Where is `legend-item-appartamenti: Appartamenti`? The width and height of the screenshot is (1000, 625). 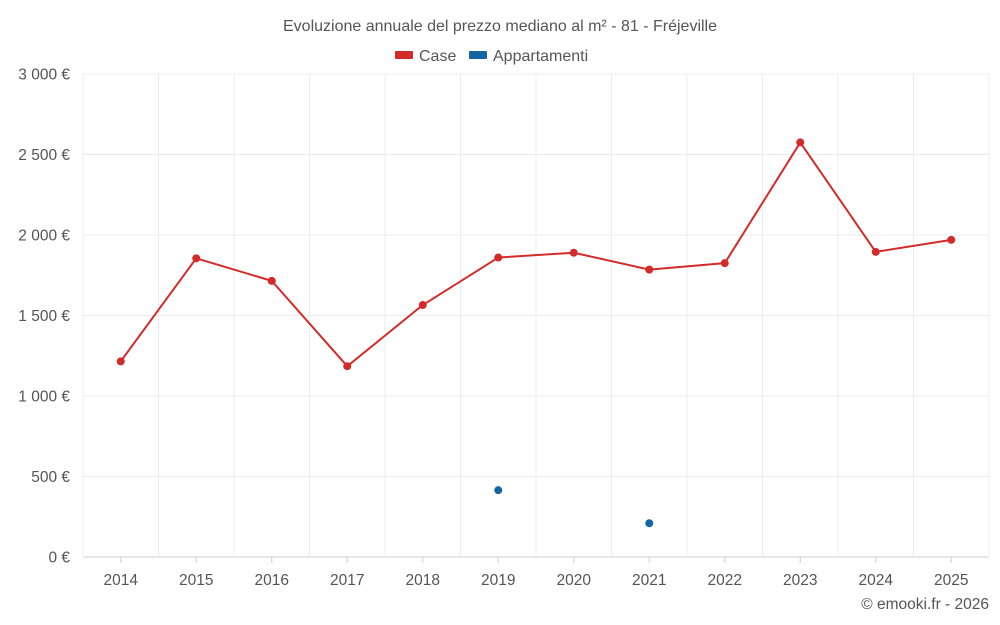
legend-item-appartamenti: Appartamenti is located at coordinates (528, 56).